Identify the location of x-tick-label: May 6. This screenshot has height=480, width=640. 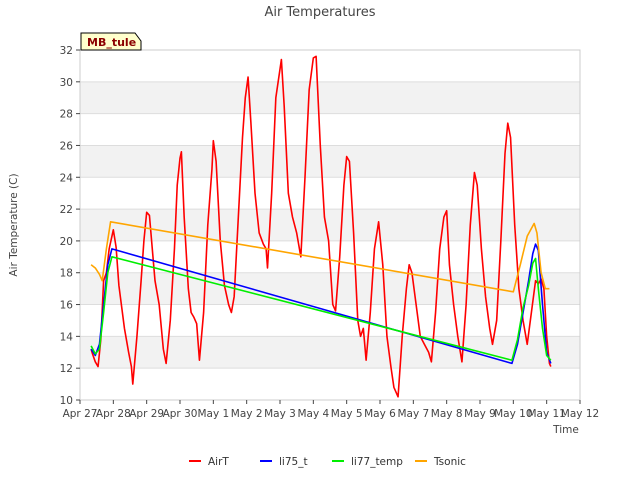
(380, 414).